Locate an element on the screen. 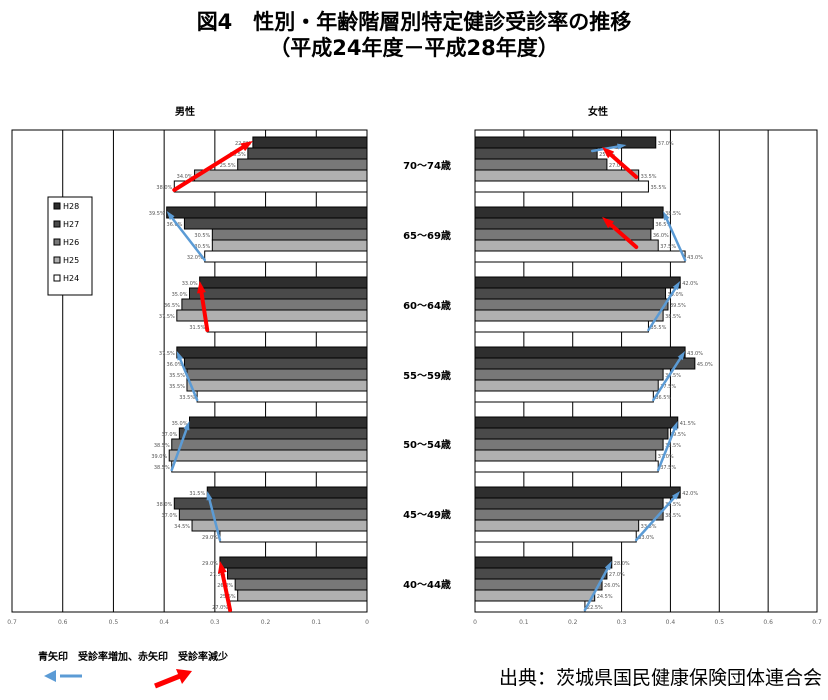 The width and height of the screenshot is (828, 700). data-label: 36.5% is located at coordinates (172, 306).